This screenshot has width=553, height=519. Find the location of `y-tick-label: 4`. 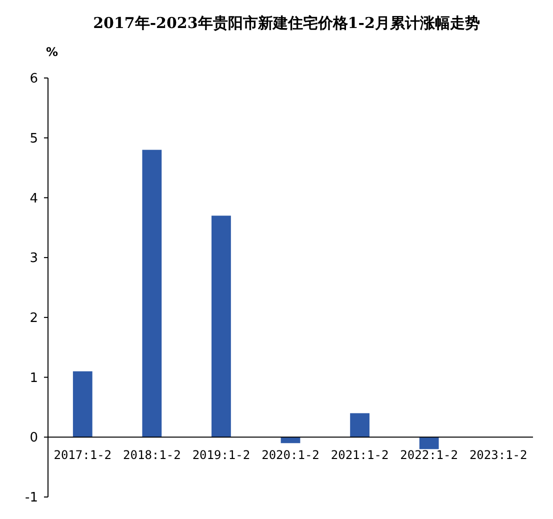

y-tick-label: 4 is located at coordinates (34, 198).